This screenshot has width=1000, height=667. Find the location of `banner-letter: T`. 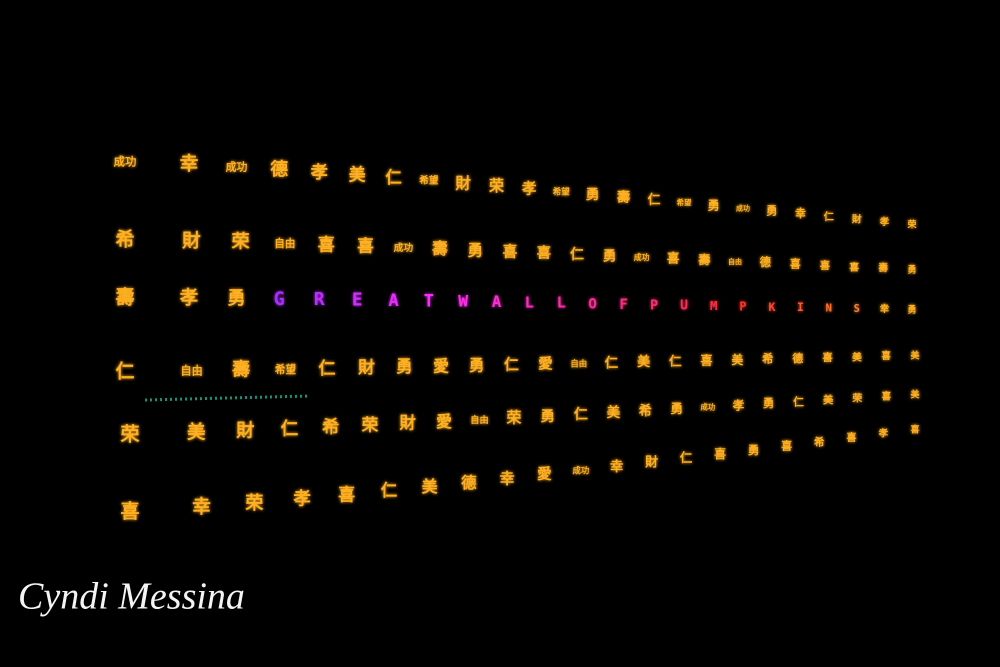

banner-letter: T is located at coordinates (429, 301).